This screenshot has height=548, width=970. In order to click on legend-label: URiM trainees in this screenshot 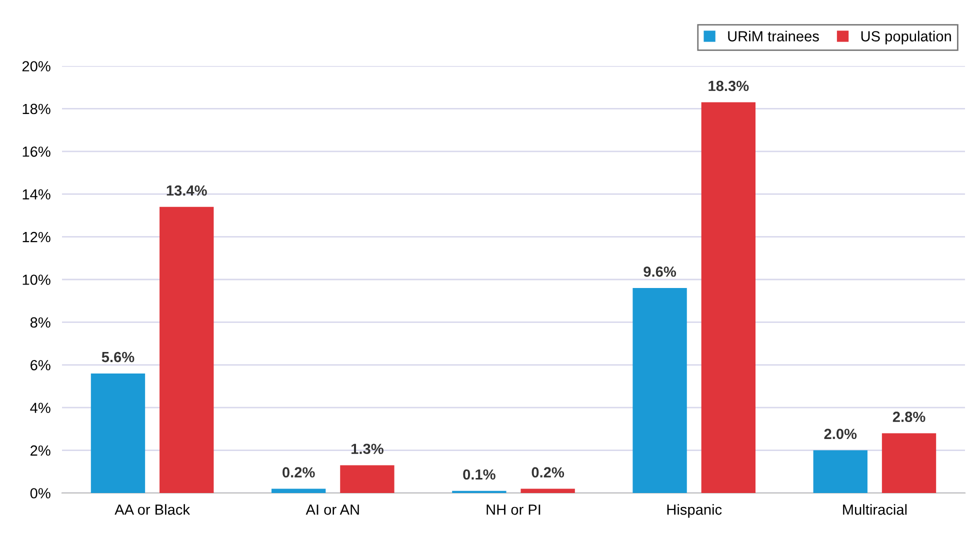, I will do `click(773, 36)`.